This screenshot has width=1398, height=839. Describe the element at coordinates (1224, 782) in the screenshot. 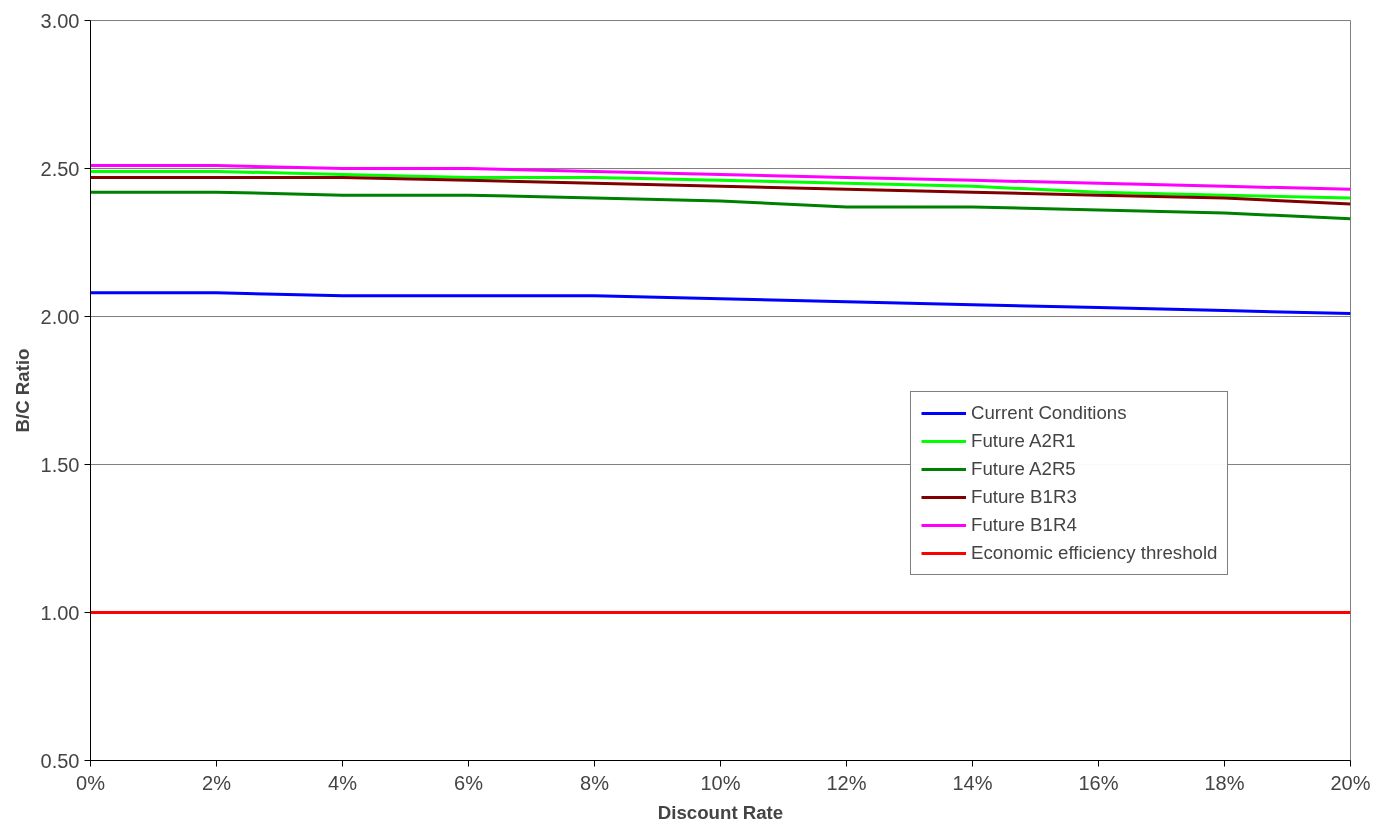

I see `x-tick-label: 18%` at that location.